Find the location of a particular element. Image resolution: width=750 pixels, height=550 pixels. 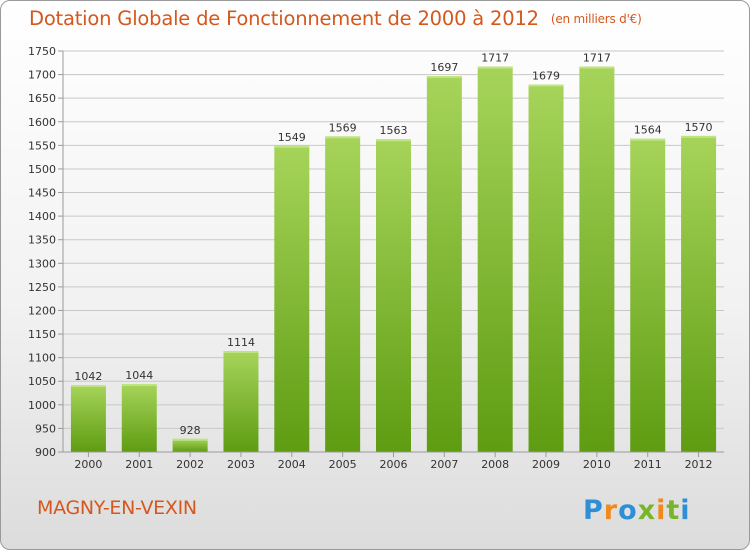

x-tick-label: 2008 is located at coordinates (495, 464).